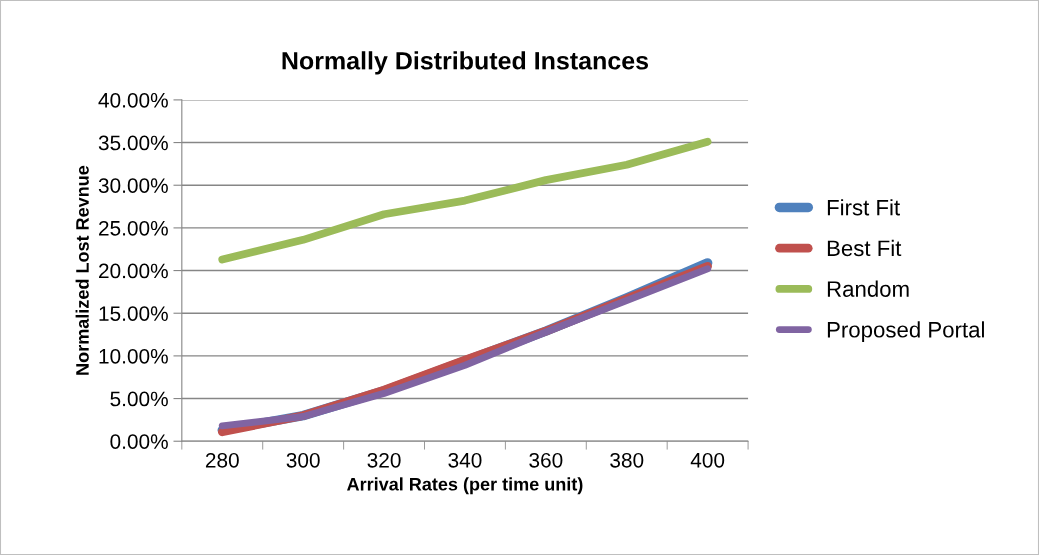 This screenshot has width=1039, height=555. I want to click on legend-label: Best Fit, so click(864, 248).